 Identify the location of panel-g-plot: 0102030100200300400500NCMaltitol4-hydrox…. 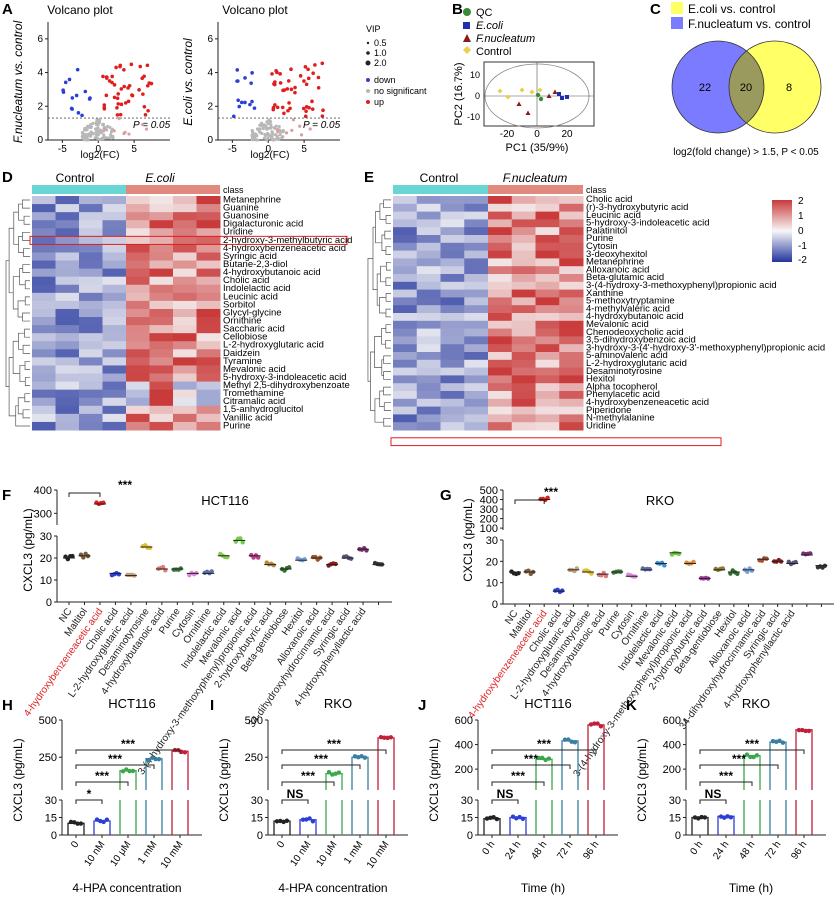
(650, 632).